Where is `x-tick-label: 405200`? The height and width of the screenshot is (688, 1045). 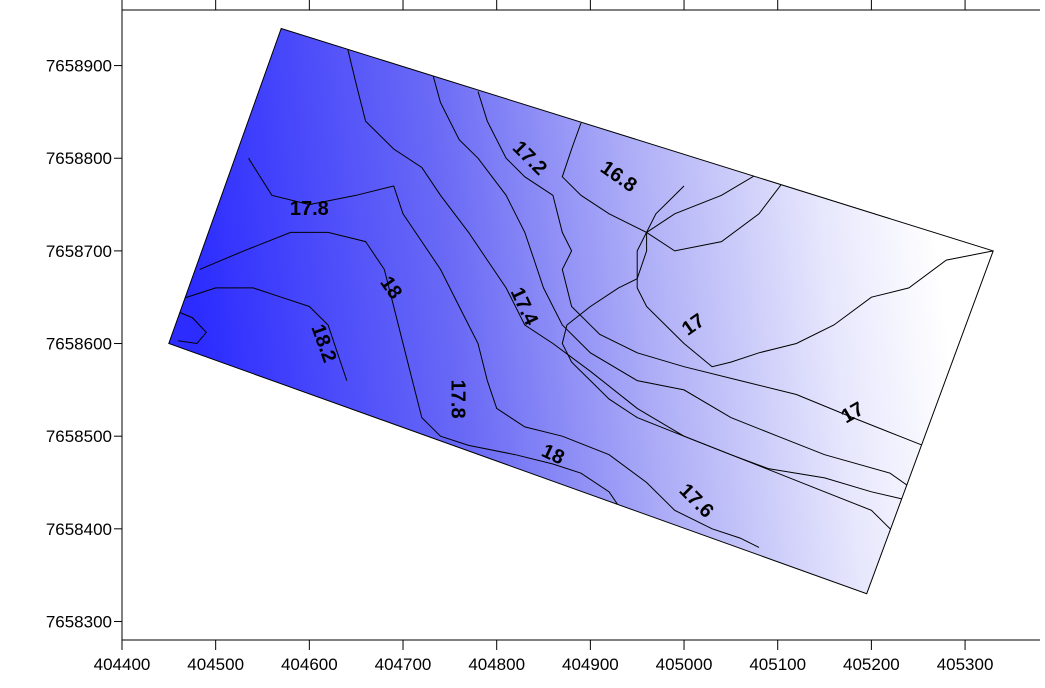 x-tick-label: 405200 is located at coordinates (871, 664).